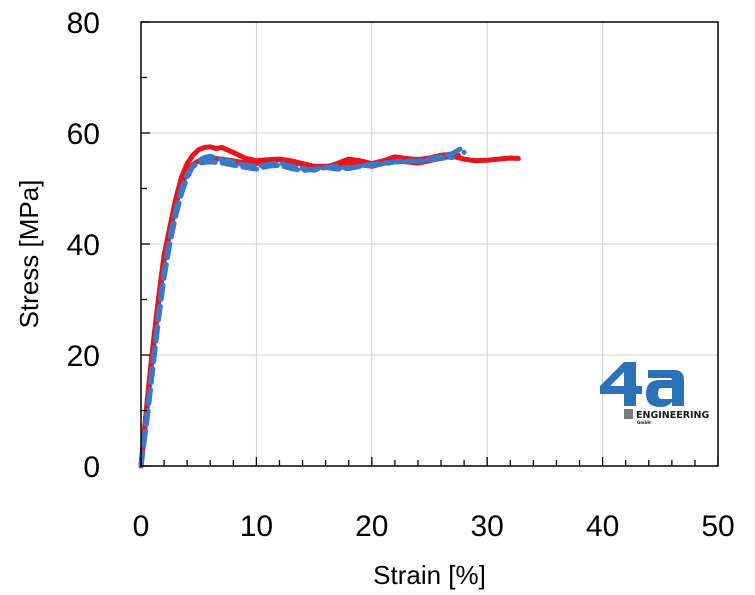 The height and width of the screenshot is (595, 755). I want to click on y-tick-label: 0, so click(91, 467).